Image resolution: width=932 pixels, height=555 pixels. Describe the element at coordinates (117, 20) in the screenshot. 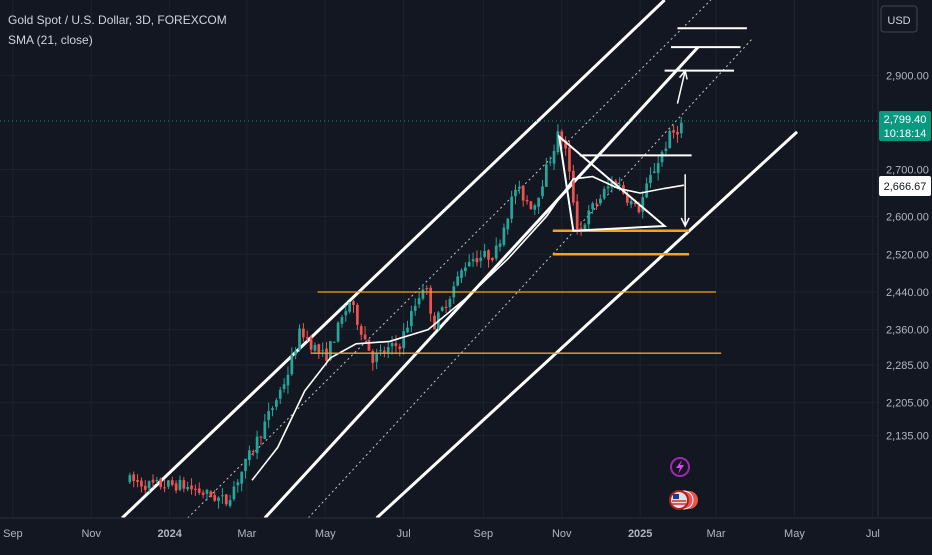

I see `symbol-title: Gold Spot / U.S. Dollar, 3D, FOREXCOM` at that location.